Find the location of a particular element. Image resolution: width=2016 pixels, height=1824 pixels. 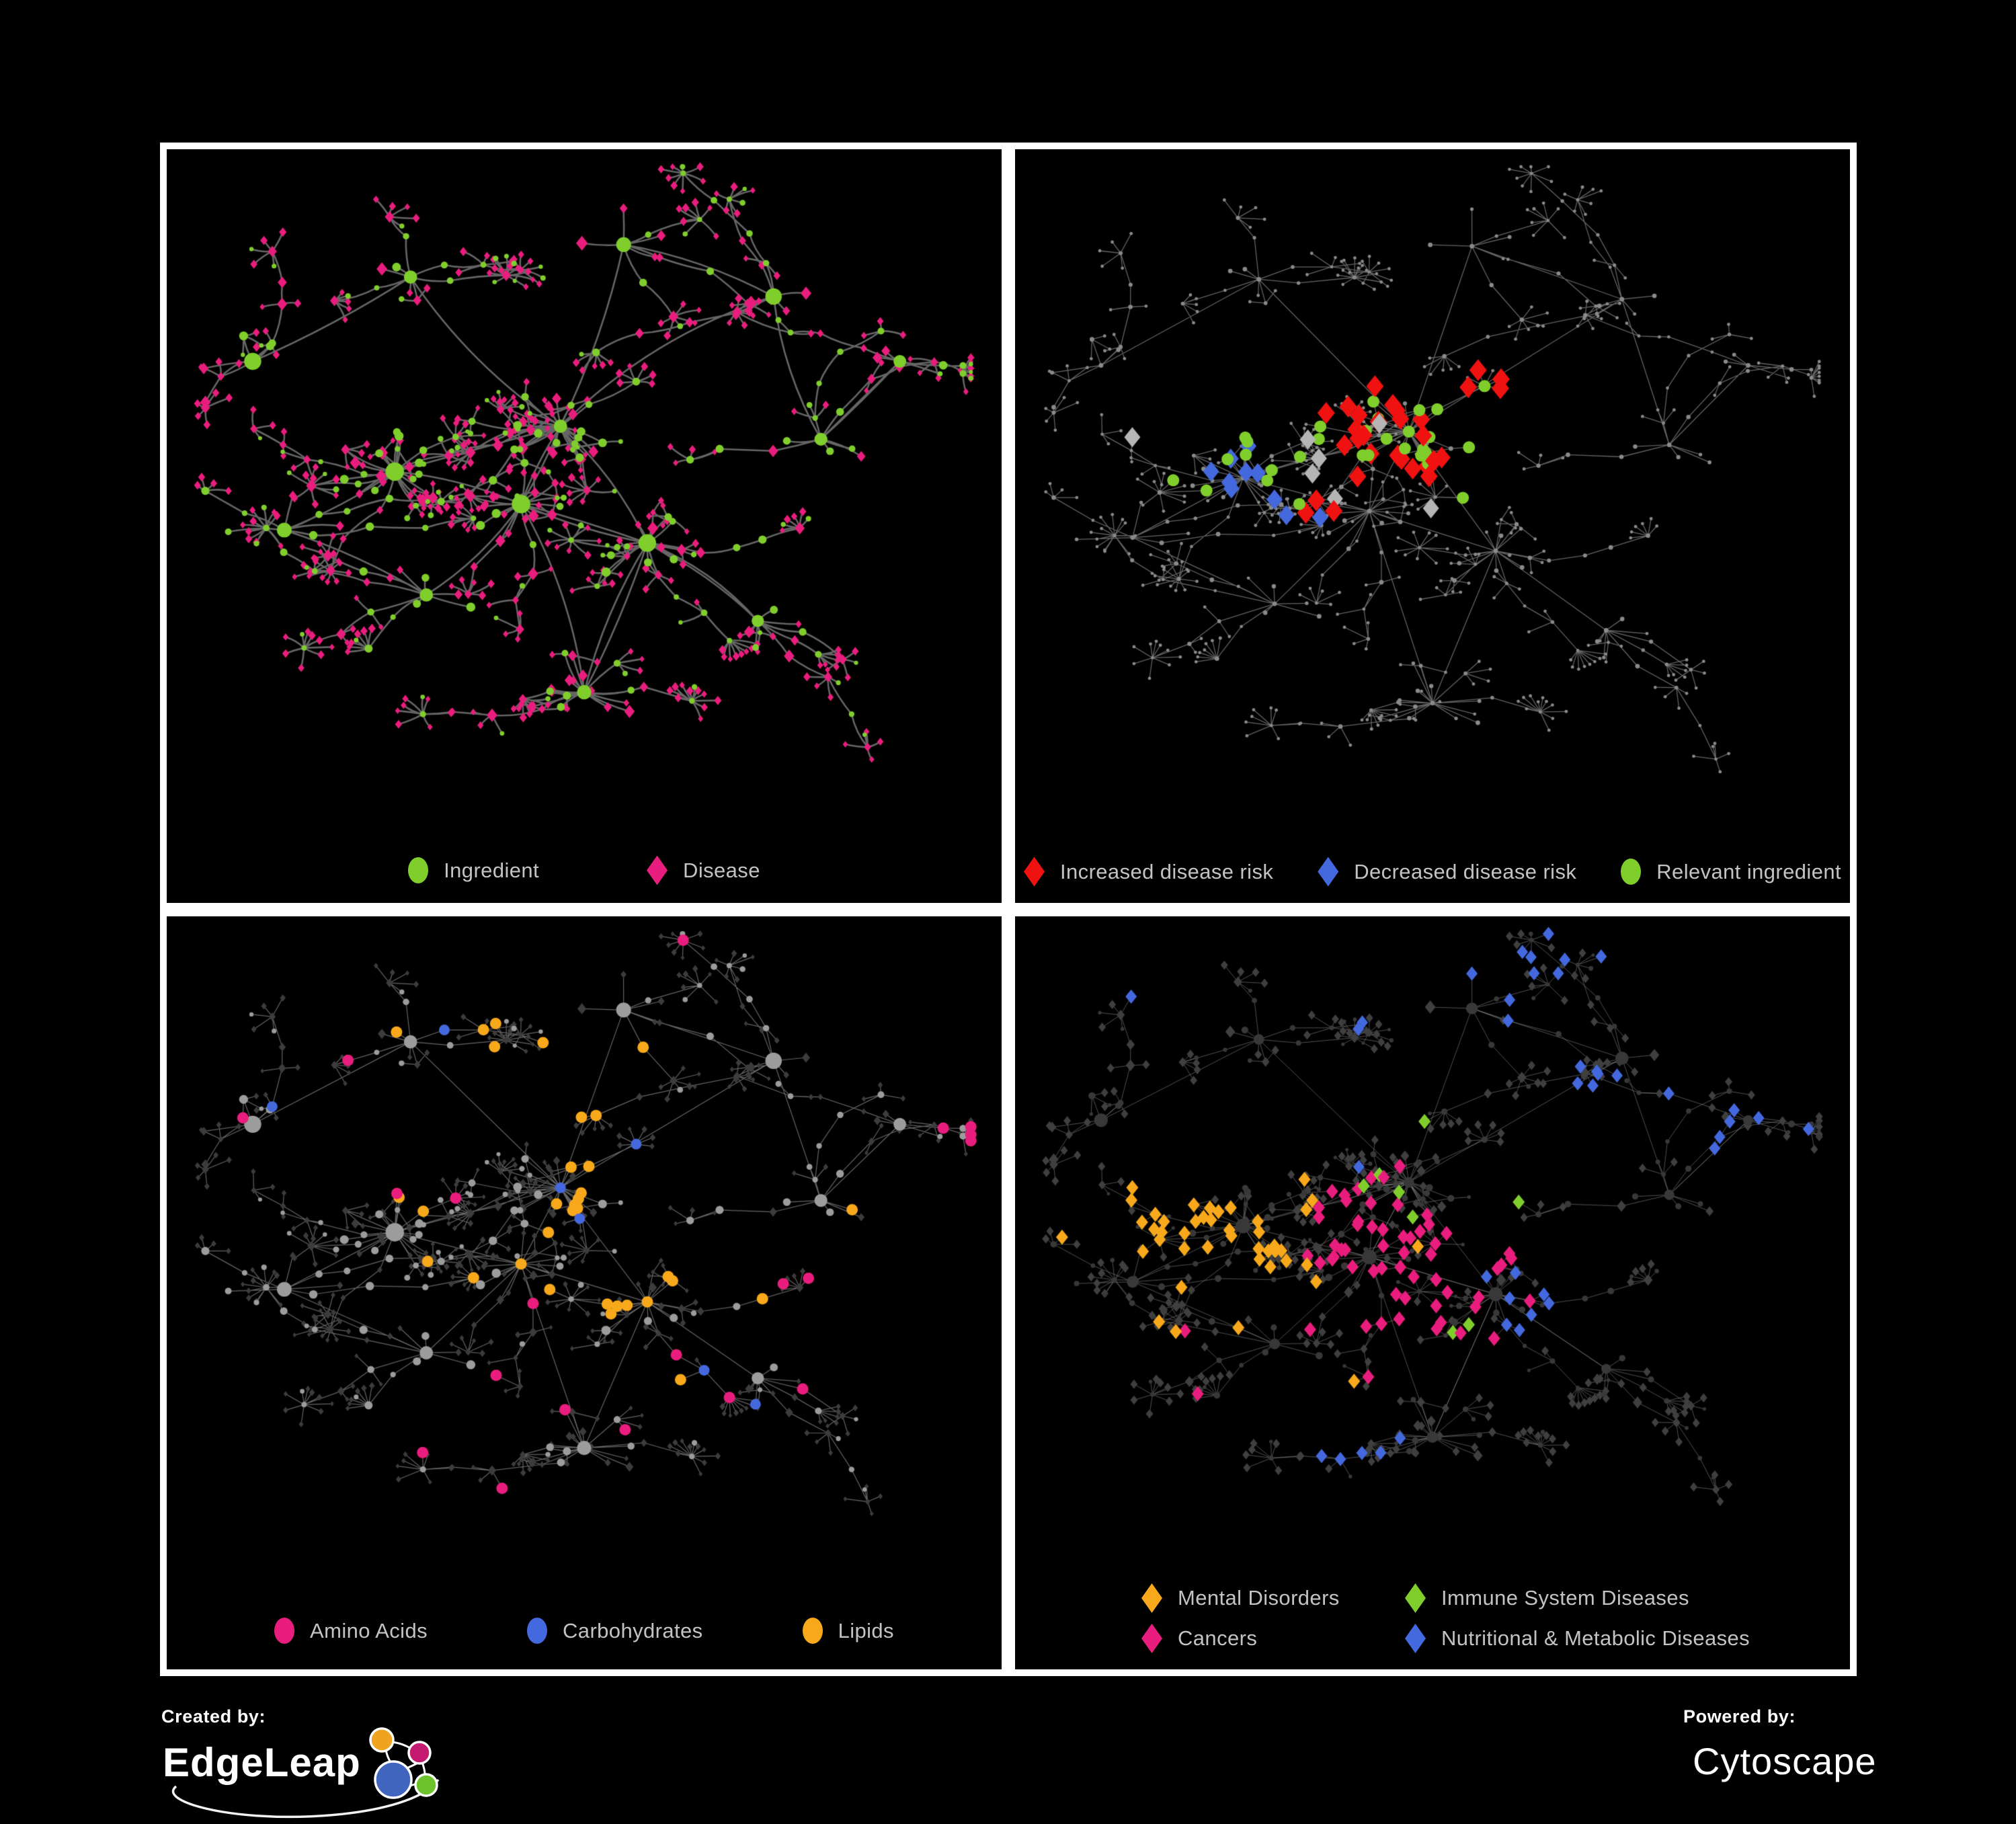

edgeleap-brand-row: EdgeLeap is located at coordinates (319, 1773).